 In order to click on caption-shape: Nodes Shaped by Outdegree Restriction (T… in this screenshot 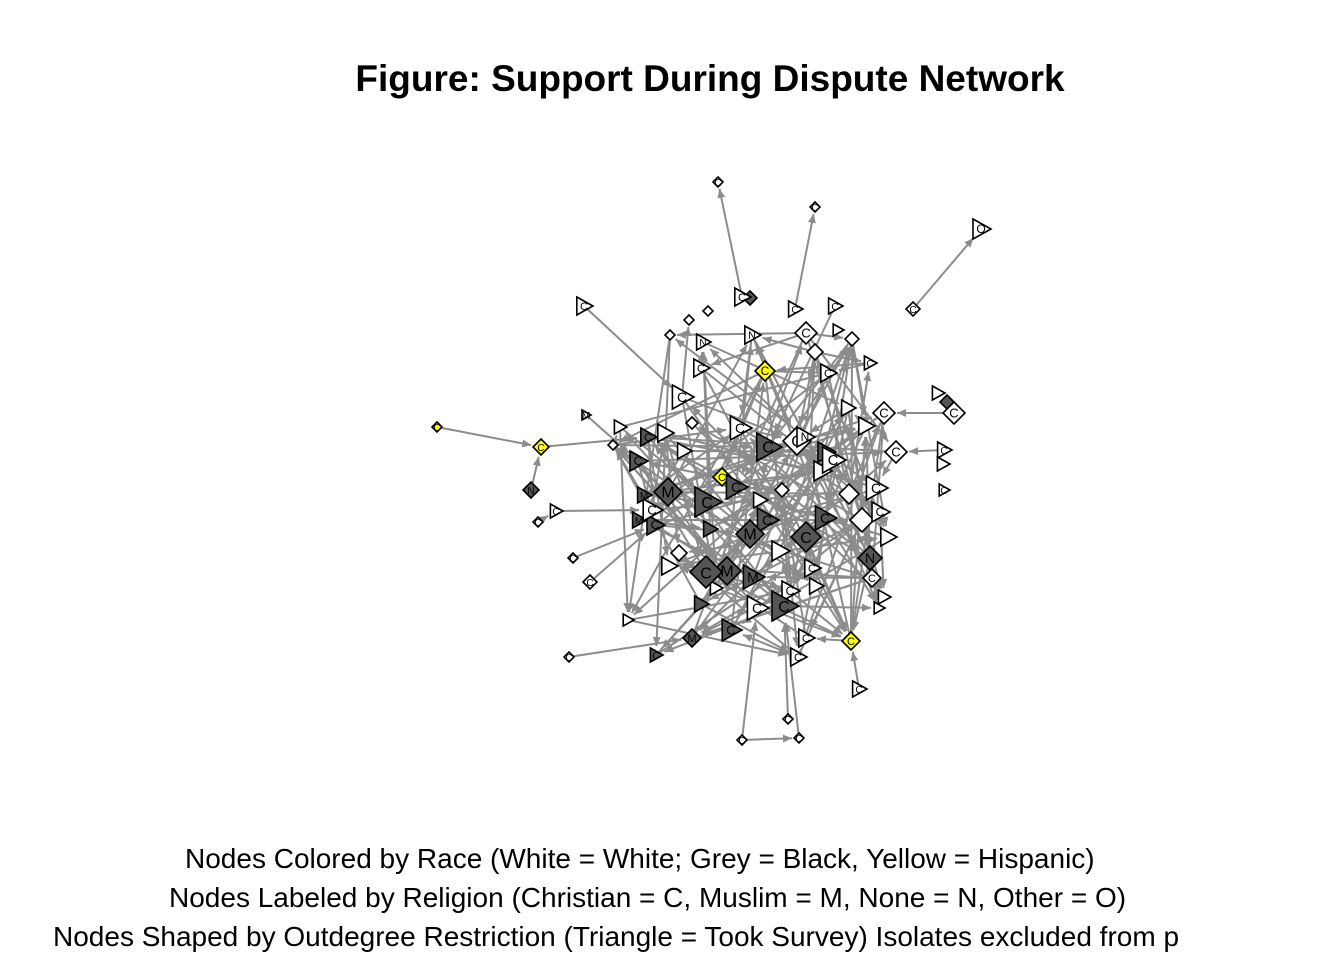, I will do `click(616, 936)`.